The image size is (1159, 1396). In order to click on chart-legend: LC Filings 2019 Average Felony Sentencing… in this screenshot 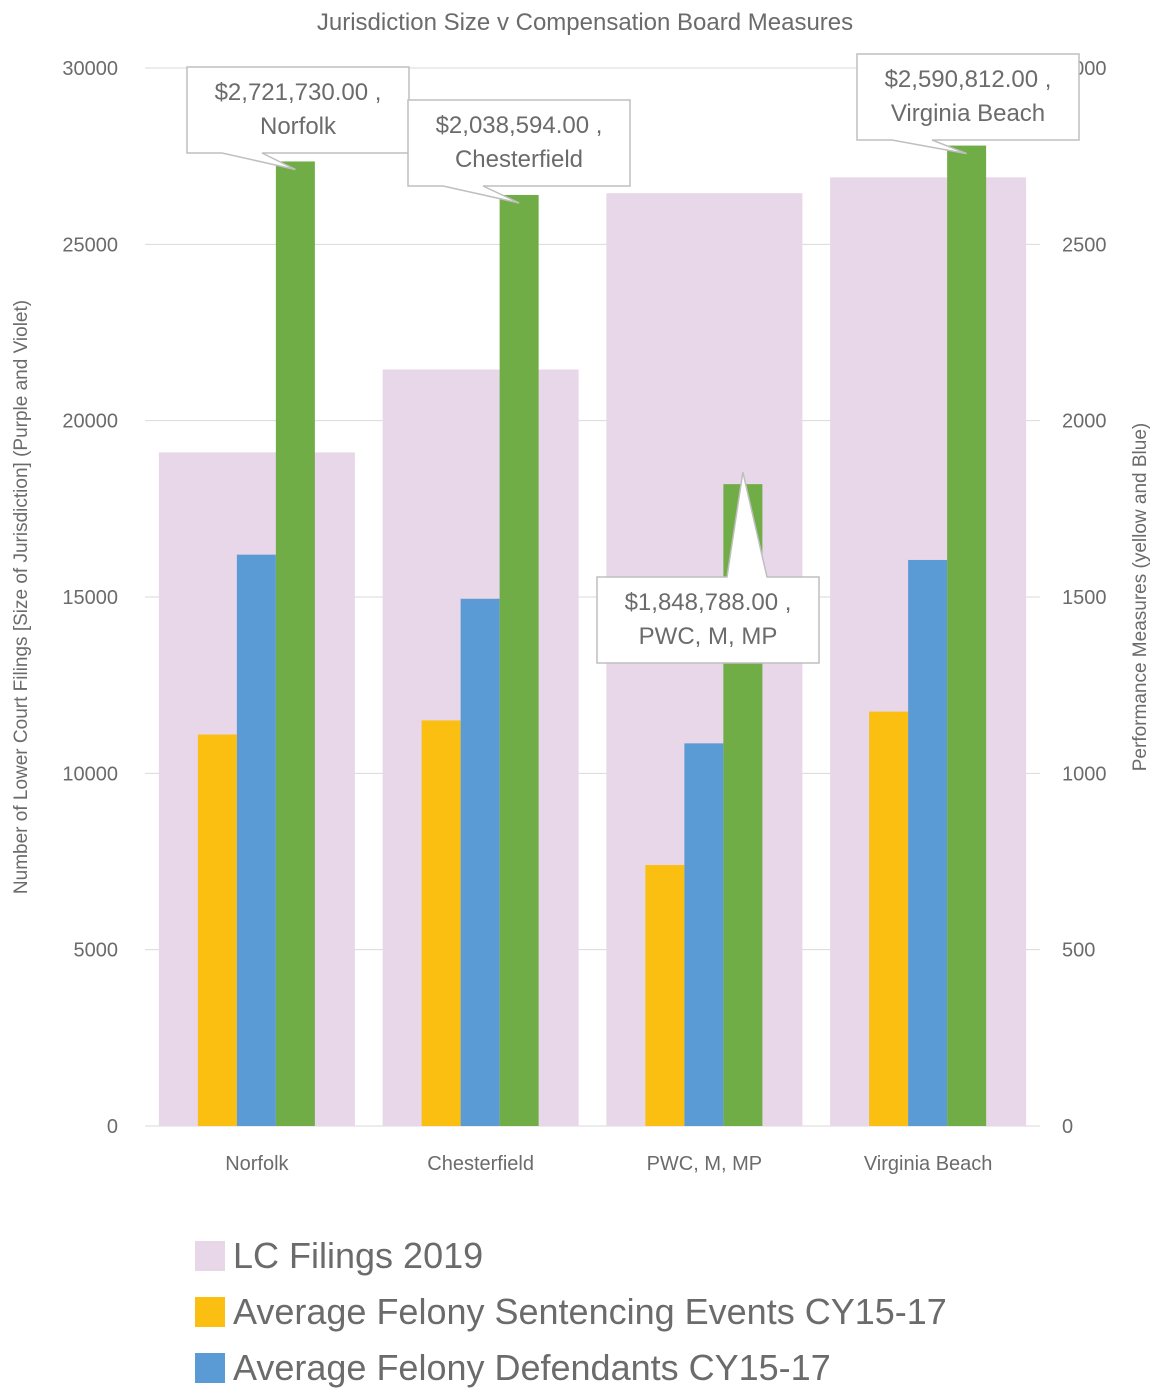, I will do `click(571, 1312)`.